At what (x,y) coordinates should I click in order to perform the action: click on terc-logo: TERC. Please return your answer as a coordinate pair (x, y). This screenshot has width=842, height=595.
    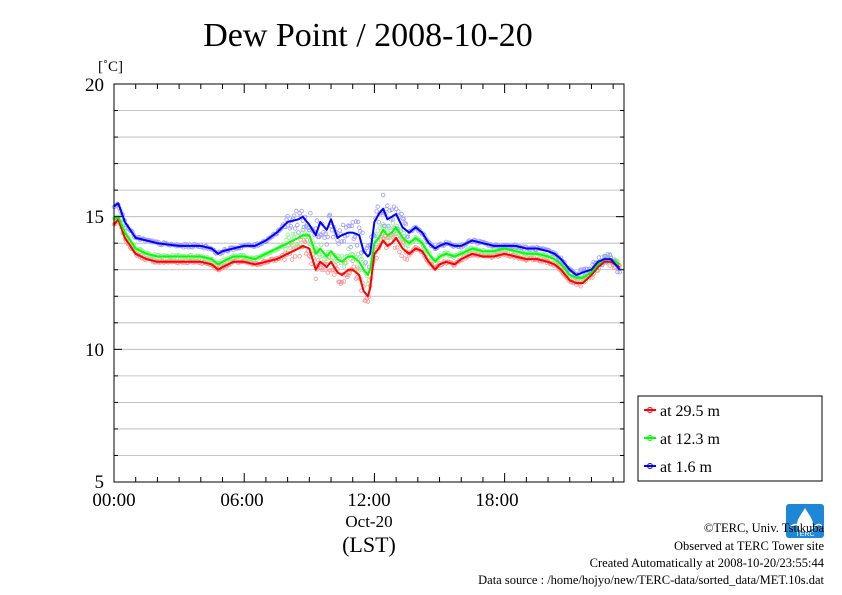
    Looking at the image, I should click on (805, 521).